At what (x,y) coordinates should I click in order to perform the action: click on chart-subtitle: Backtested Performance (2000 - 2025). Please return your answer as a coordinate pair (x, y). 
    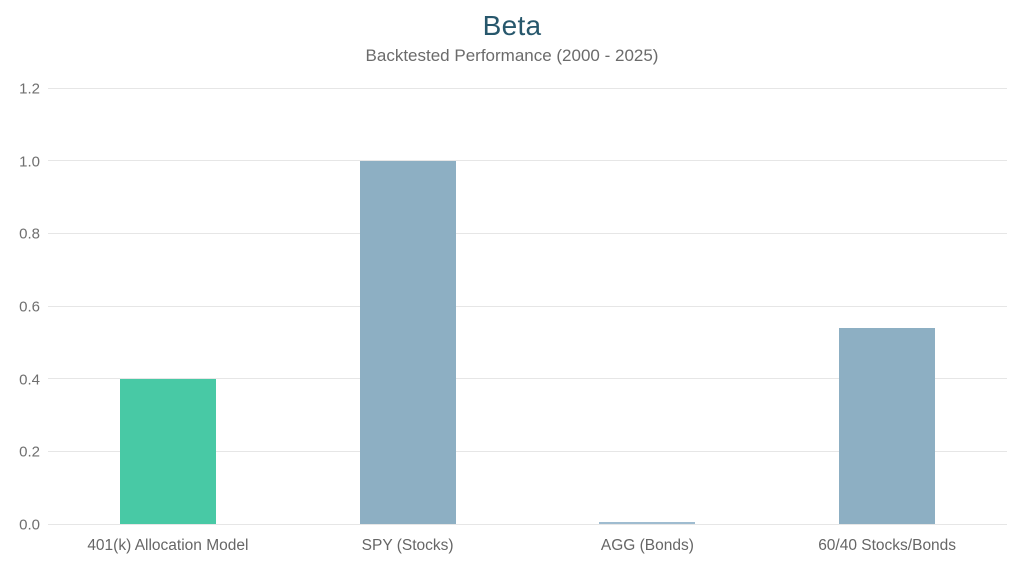
    Looking at the image, I should click on (512, 56).